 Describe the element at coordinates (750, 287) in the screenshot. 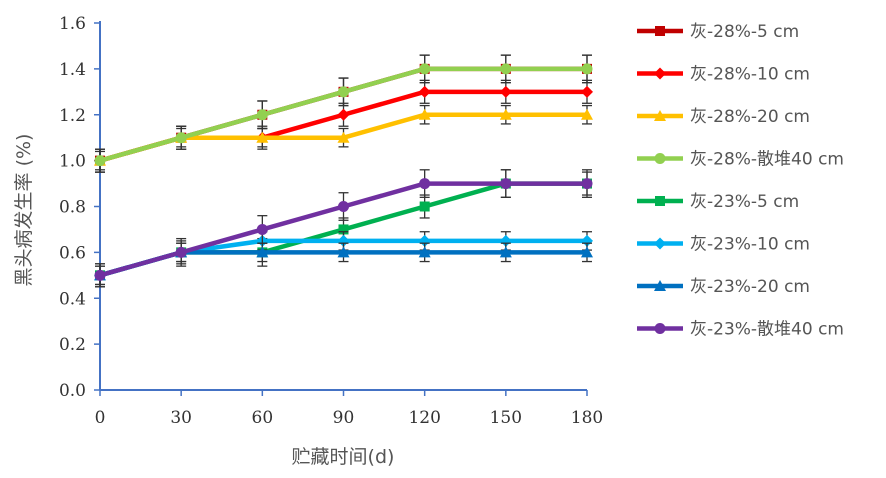

I see `legend-label: 灰-23%-20 cm` at that location.